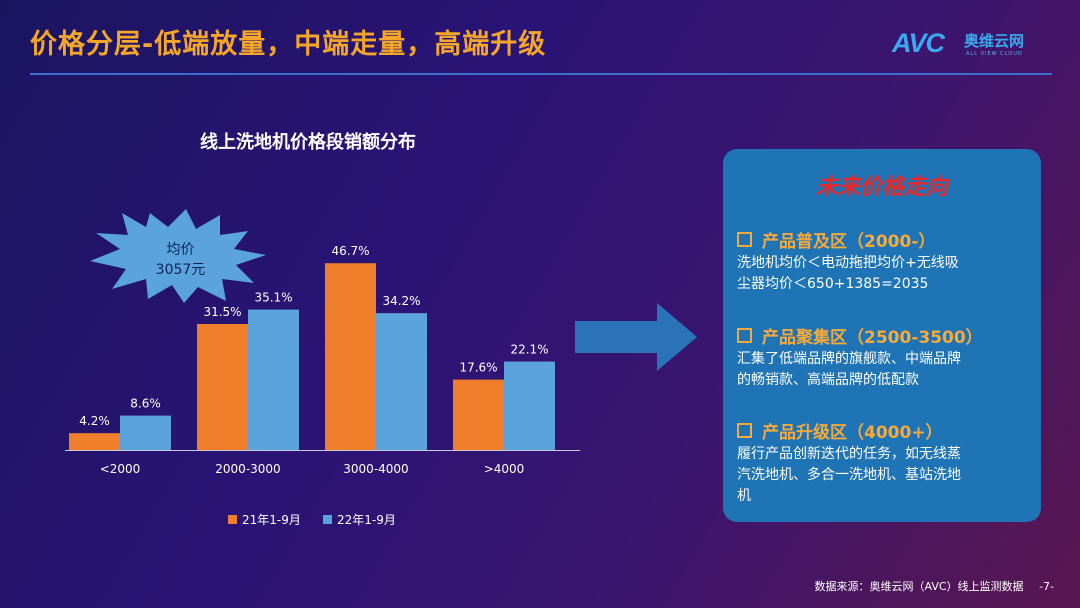  I want to click on data-label: 35.1%, so click(273, 298).